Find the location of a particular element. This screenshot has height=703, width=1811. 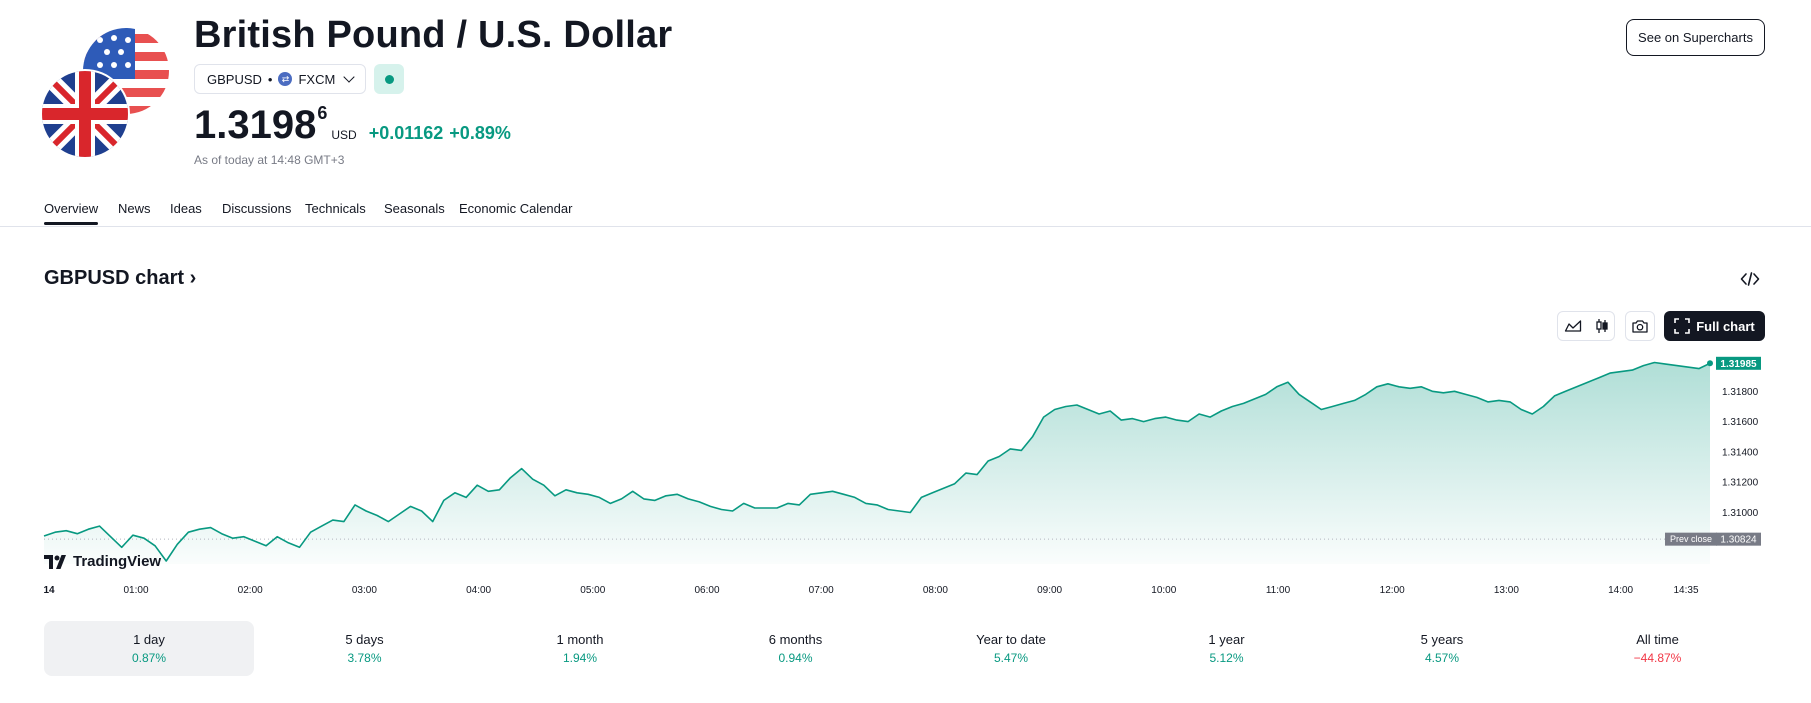

chevron-down-icon is located at coordinates (349, 77).